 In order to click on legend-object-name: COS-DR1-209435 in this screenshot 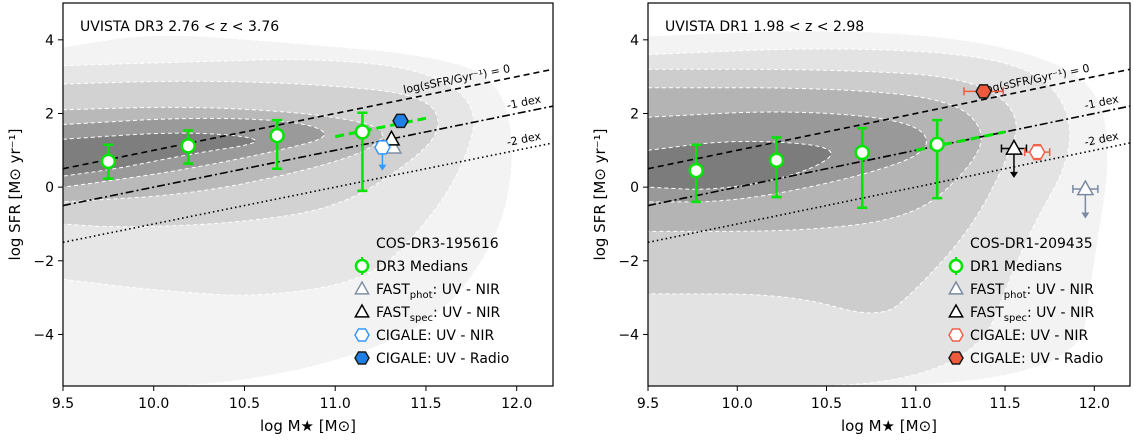, I will do `click(1031, 244)`.